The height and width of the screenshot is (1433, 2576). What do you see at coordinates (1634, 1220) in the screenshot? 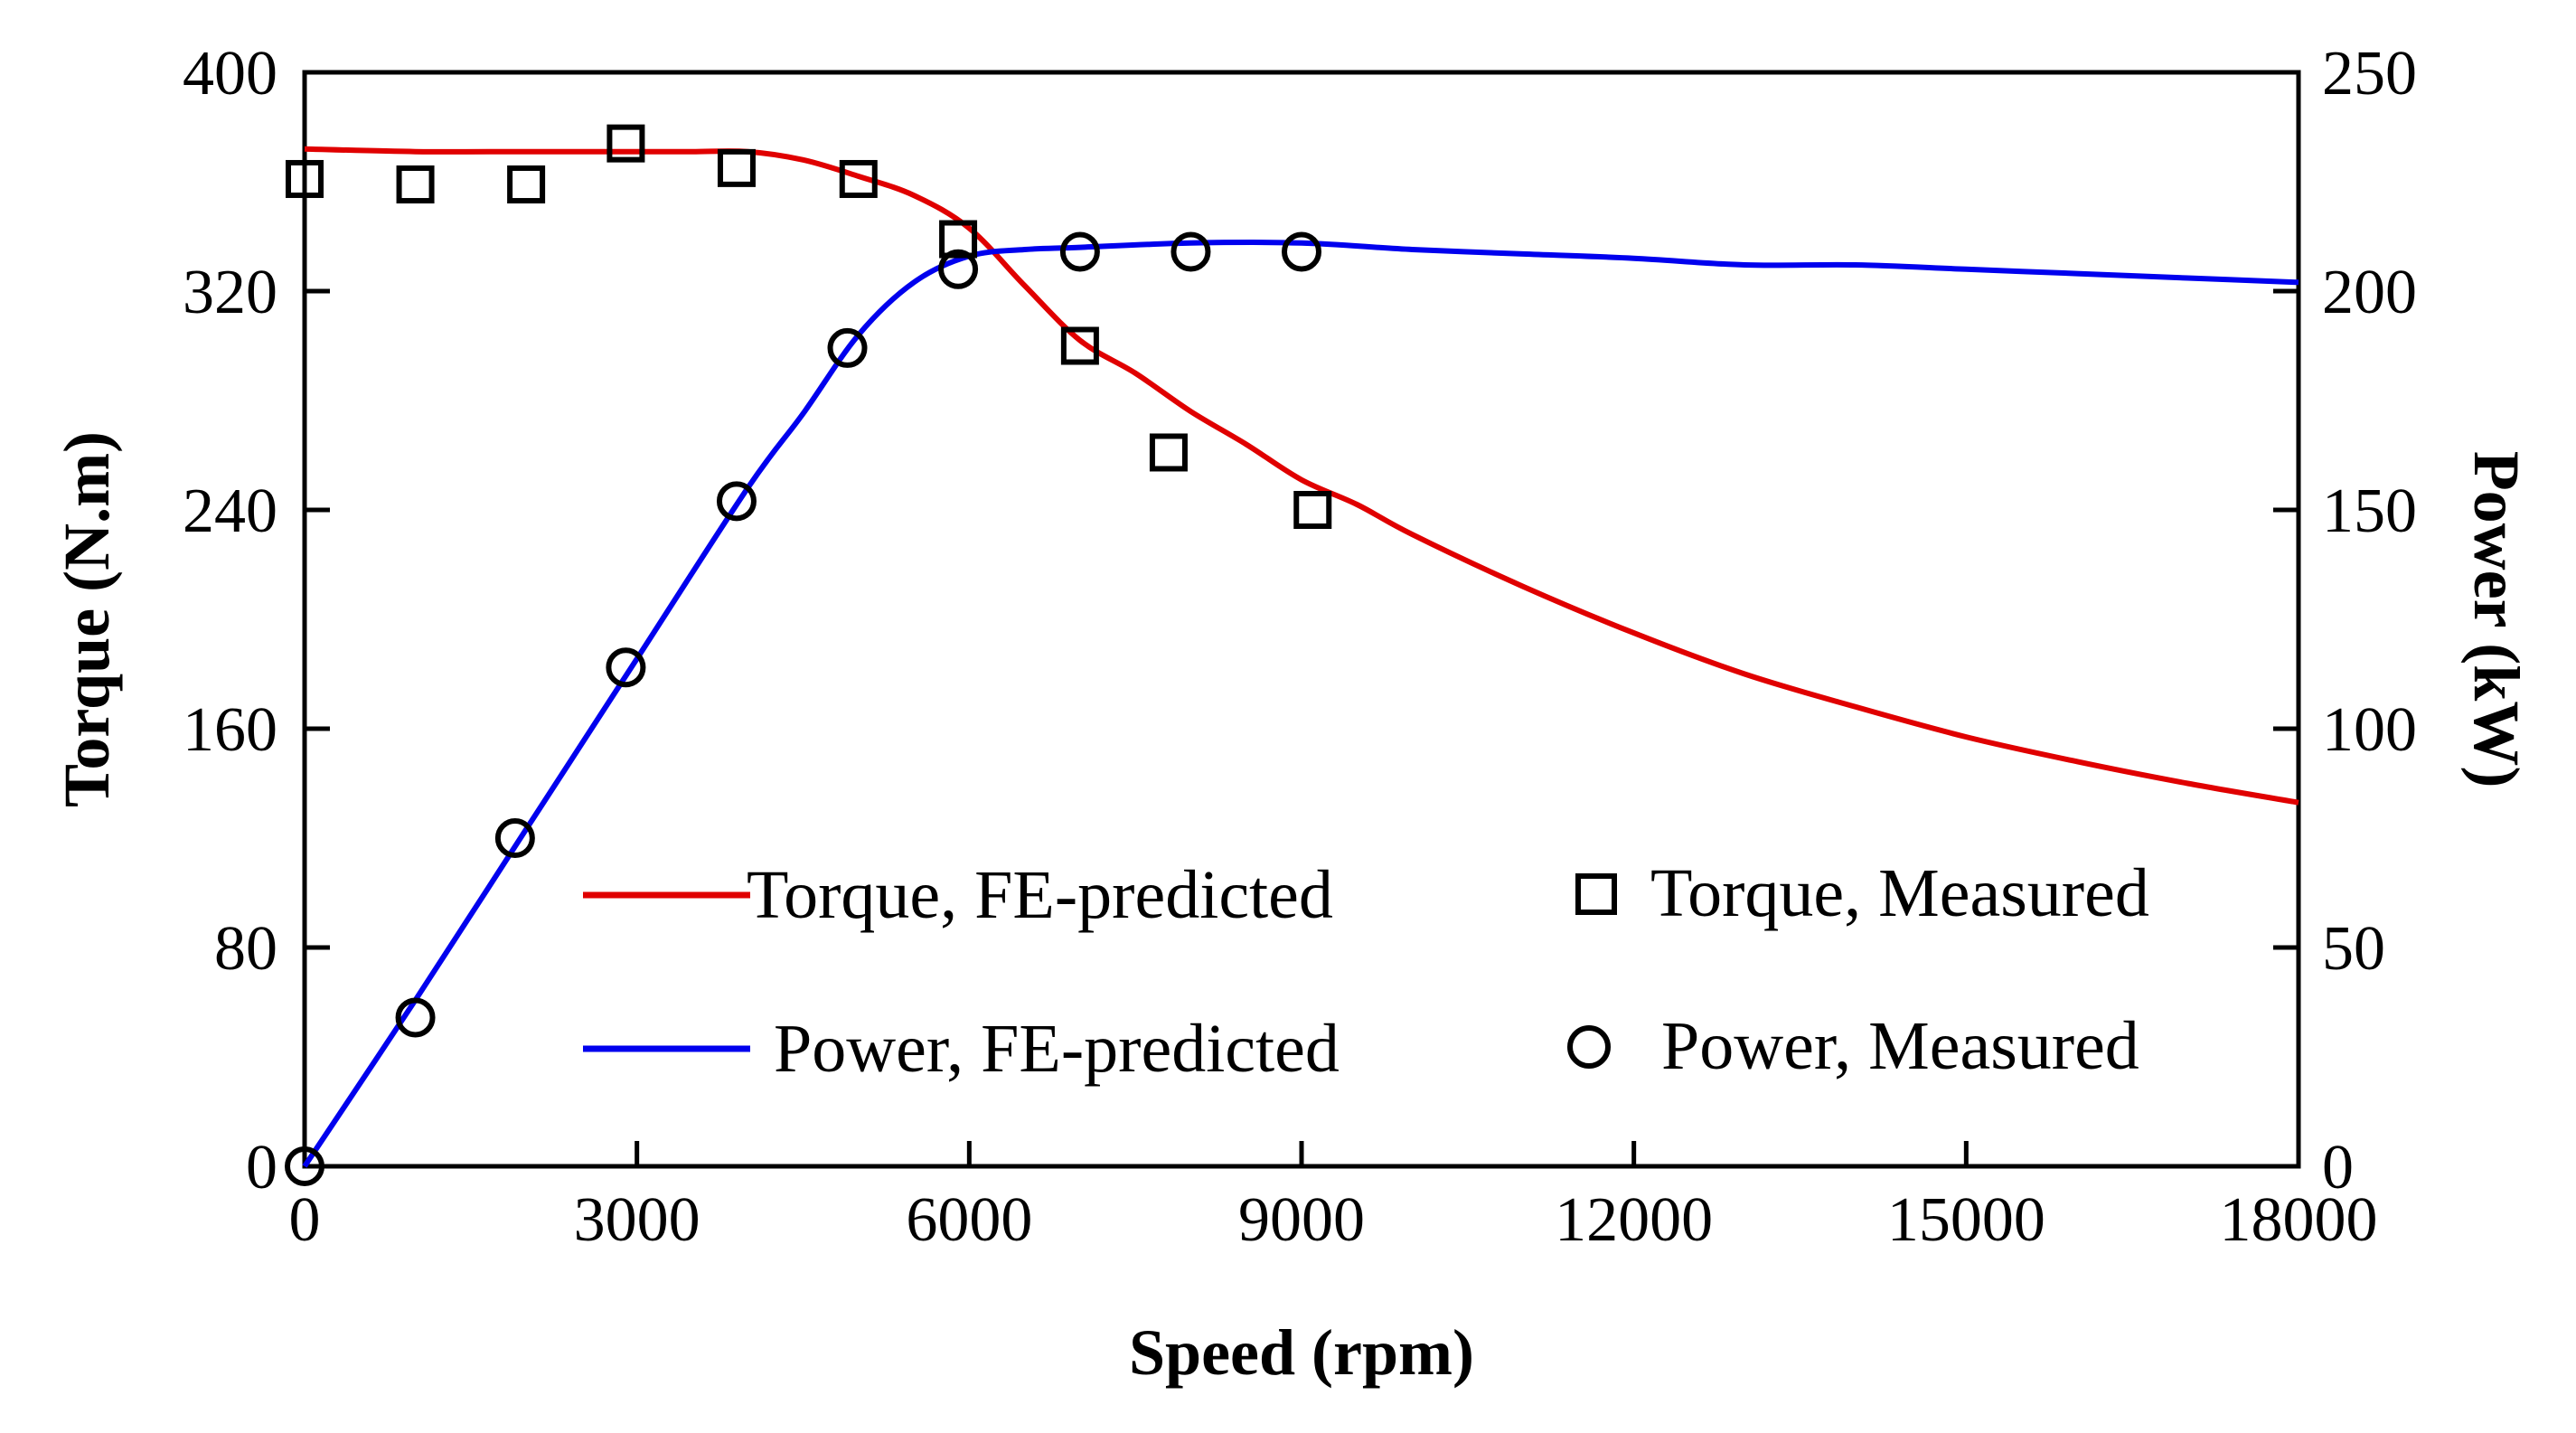
I see `x-tick-label: 12000` at bounding box center [1634, 1220].